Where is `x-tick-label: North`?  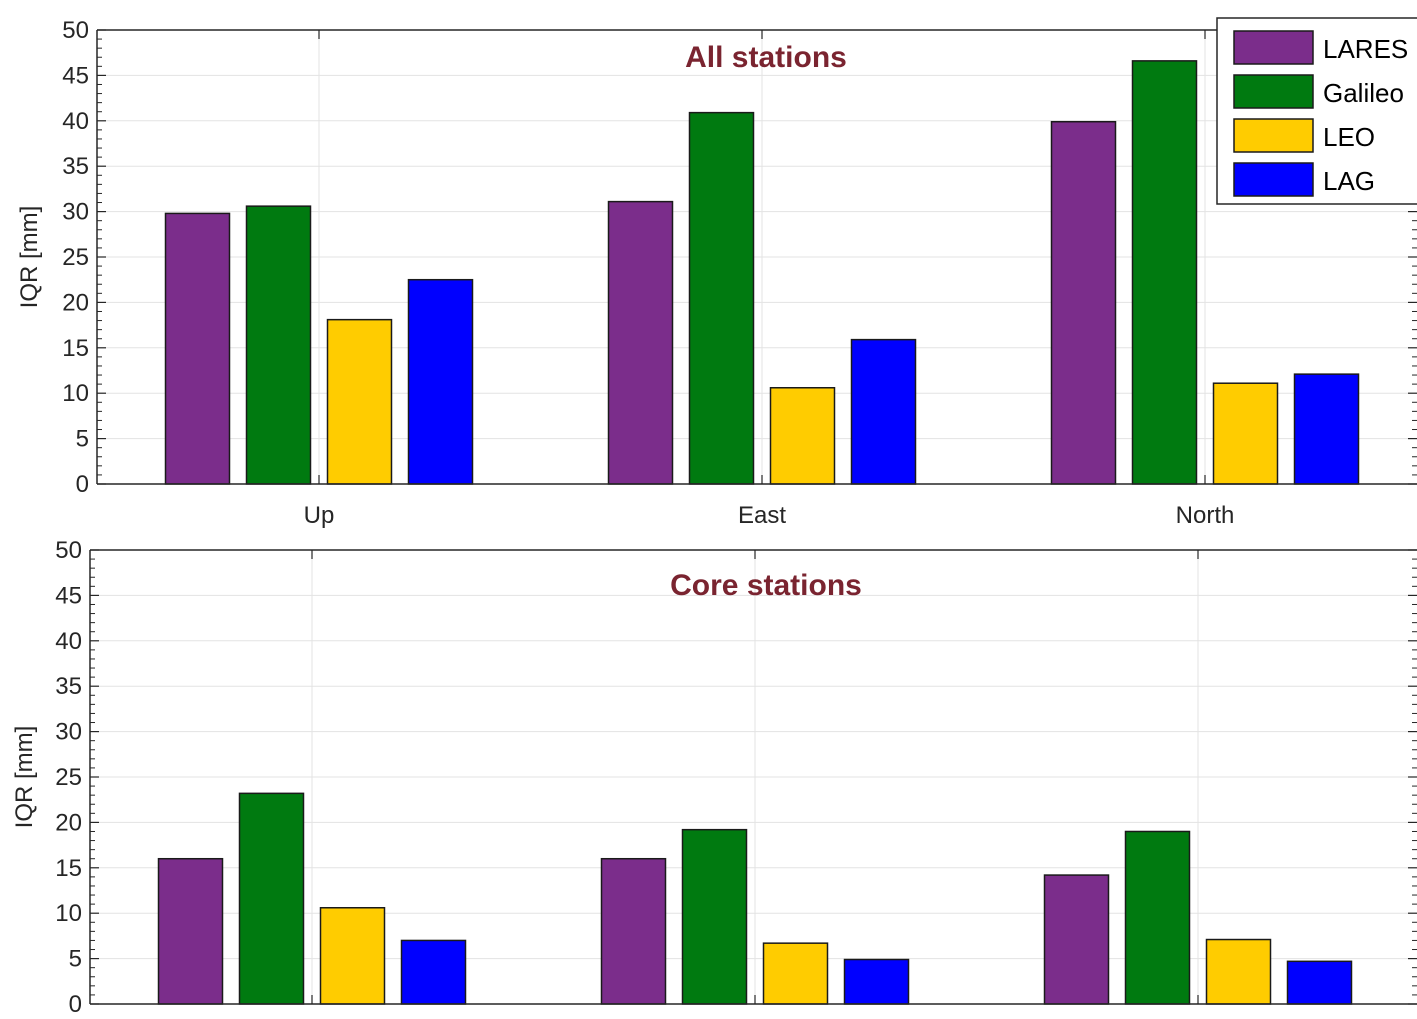 x-tick-label: North is located at coordinates (1205, 515).